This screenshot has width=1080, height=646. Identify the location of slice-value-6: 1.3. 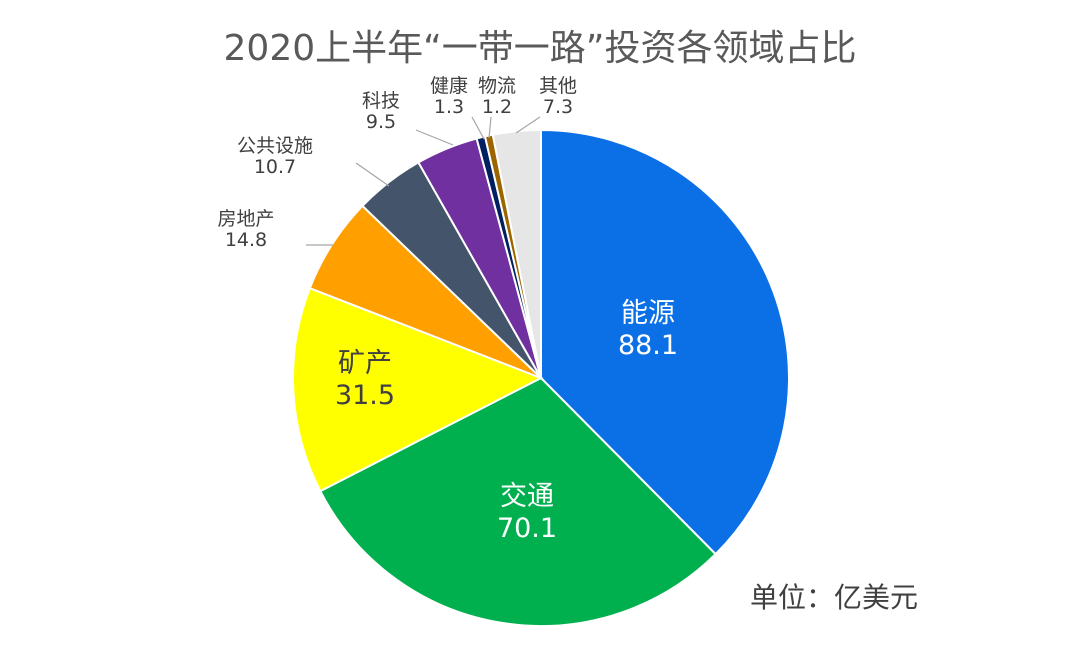
(449, 107).